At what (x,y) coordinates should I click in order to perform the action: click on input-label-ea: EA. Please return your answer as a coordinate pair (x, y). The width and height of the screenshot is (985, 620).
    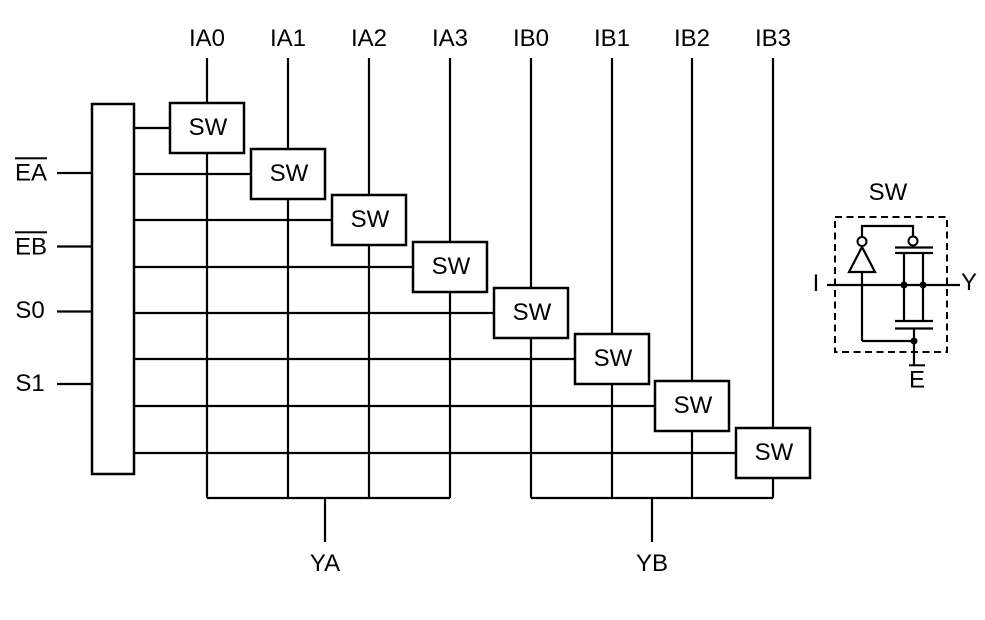
    Looking at the image, I should click on (31, 172).